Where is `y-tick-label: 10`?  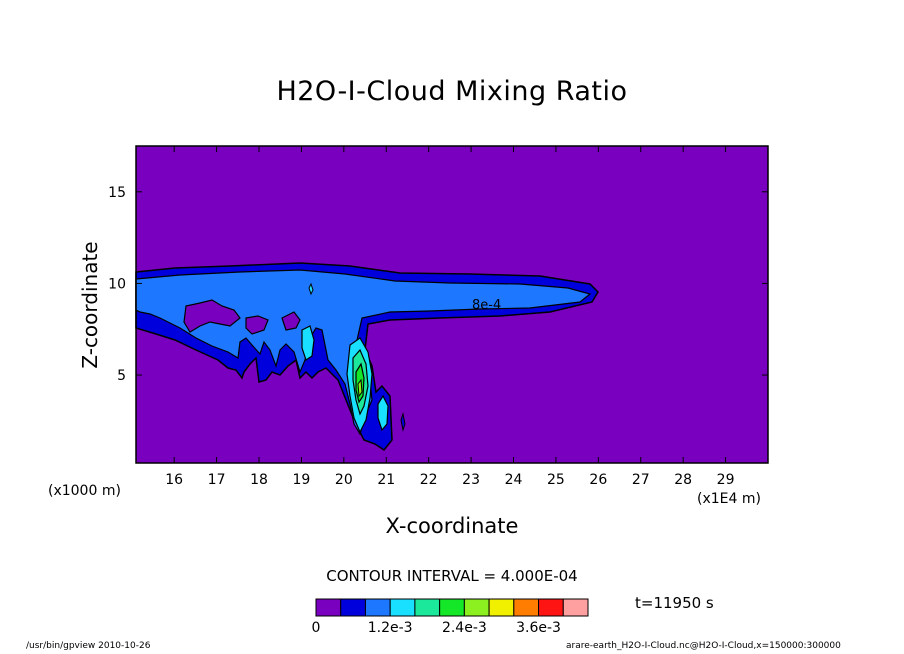 y-tick-label: 10 is located at coordinates (117, 284).